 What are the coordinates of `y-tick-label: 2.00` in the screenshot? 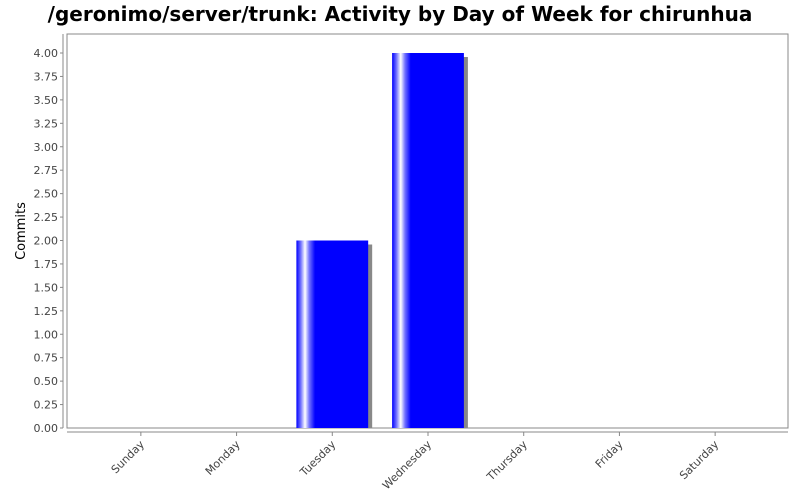 It's located at (46, 241).